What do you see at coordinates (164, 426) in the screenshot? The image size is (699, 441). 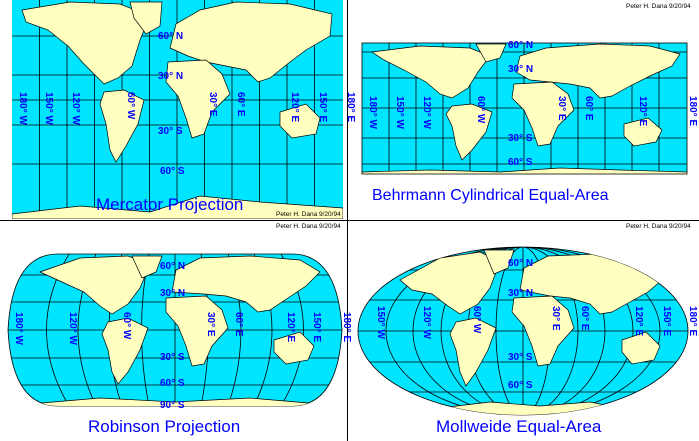 I see `panel-title: Robinson Projection` at bounding box center [164, 426].